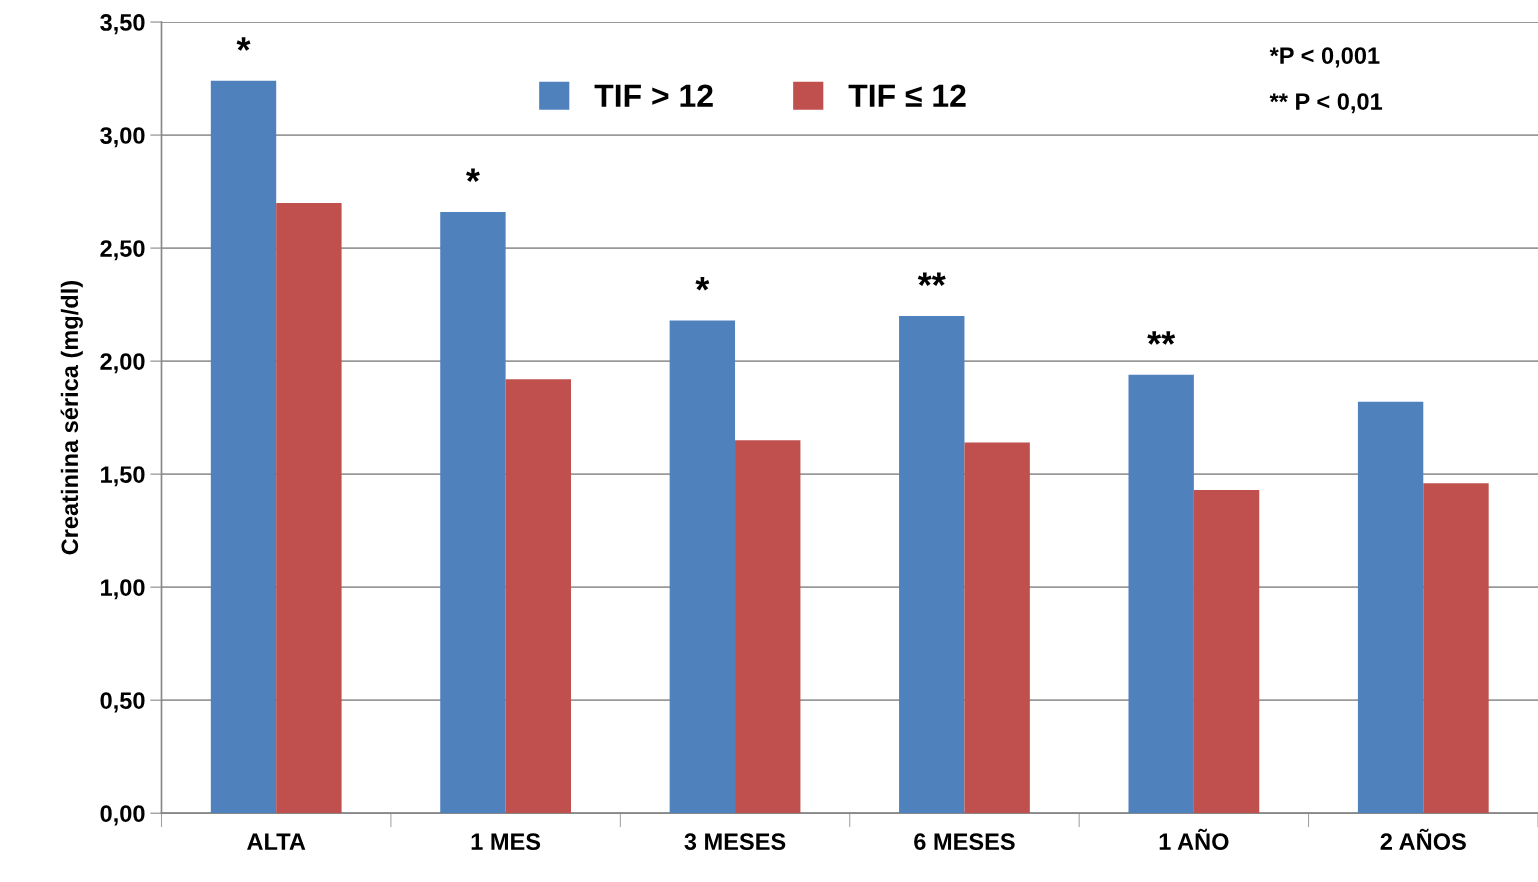 This screenshot has height=882, width=1538. I want to click on x-tick-label: 1 MES, so click(506, 841).